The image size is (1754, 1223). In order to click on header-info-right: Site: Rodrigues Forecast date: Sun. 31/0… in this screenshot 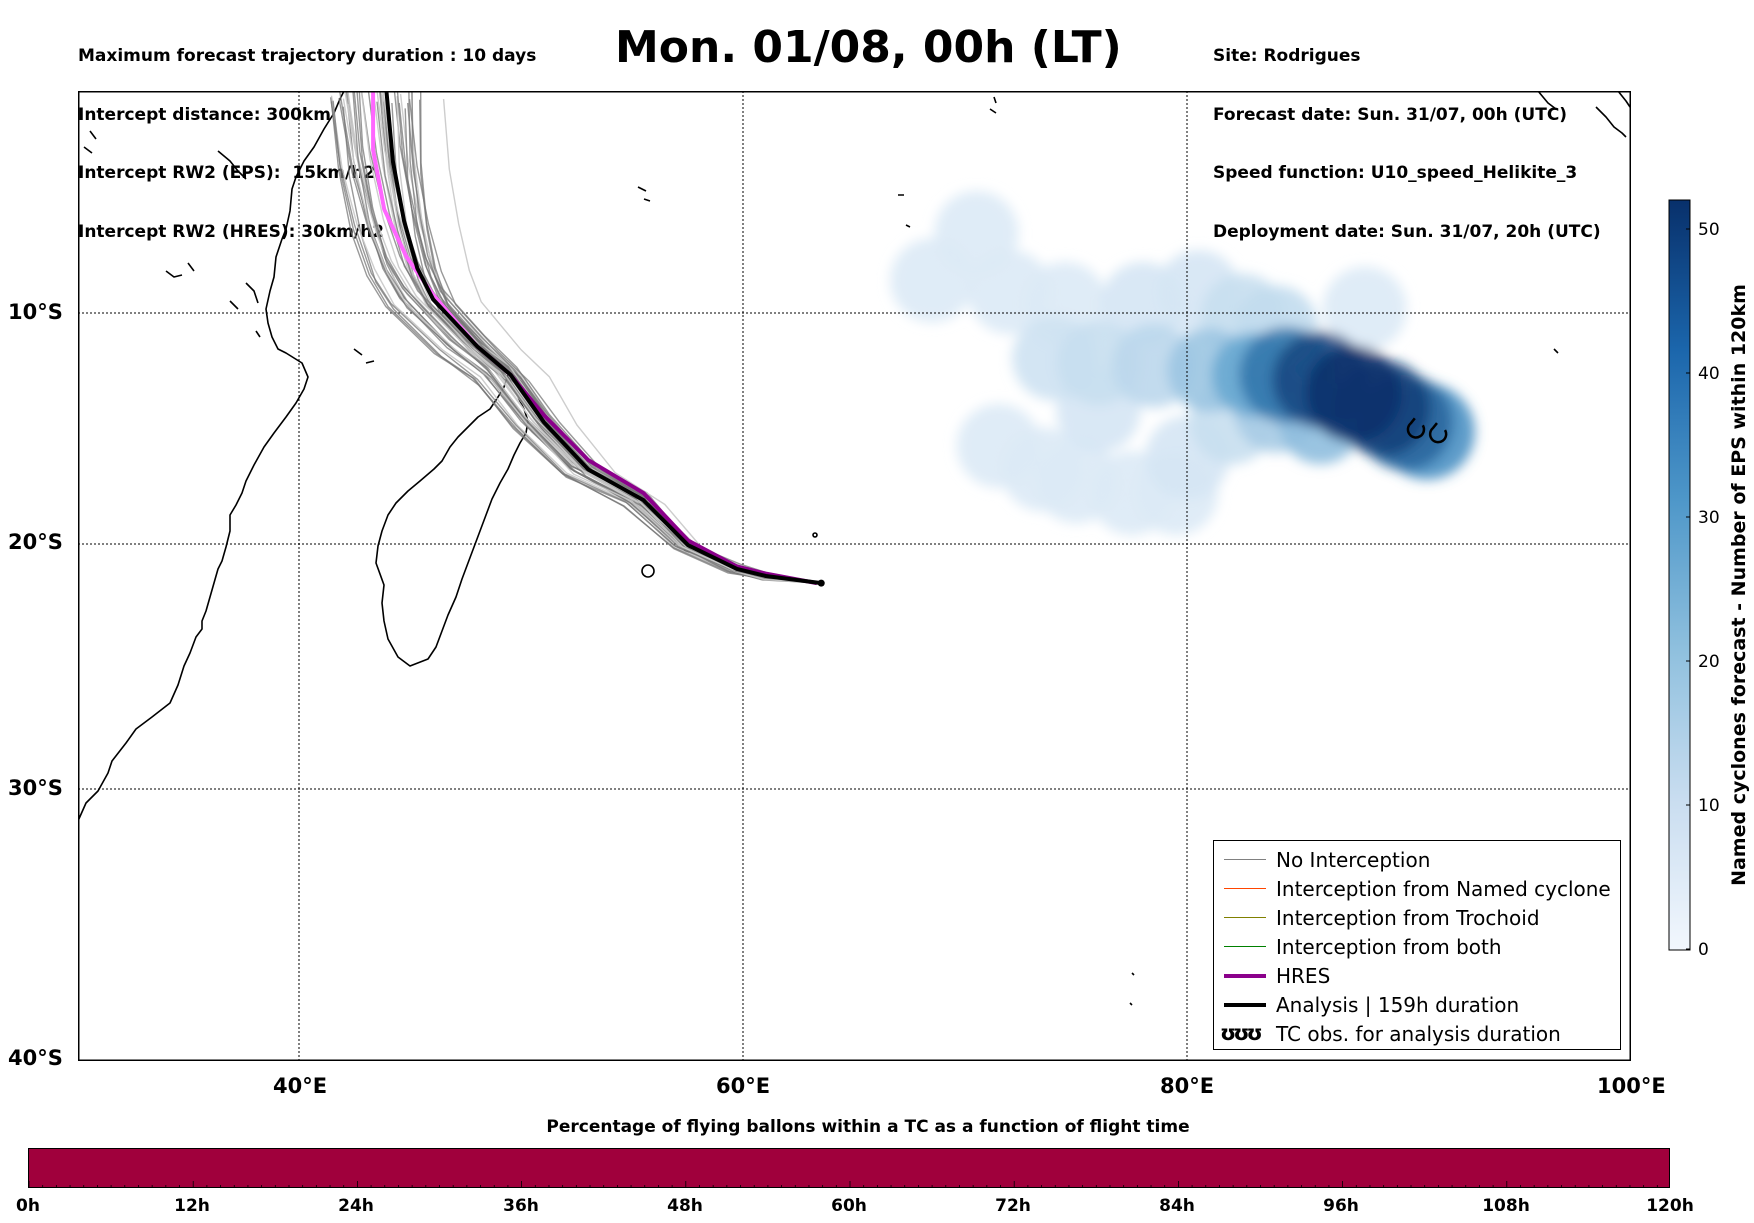, I will do `click(1407, 135)`.